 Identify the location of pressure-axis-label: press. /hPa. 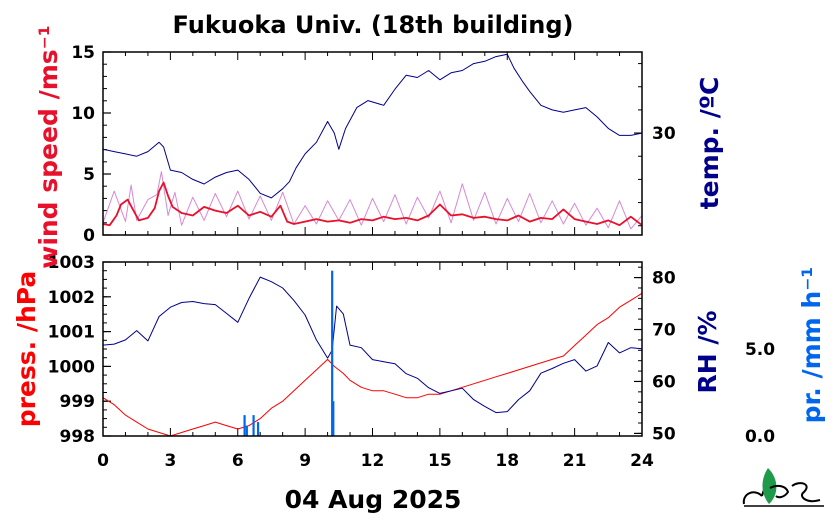
(26, 349).